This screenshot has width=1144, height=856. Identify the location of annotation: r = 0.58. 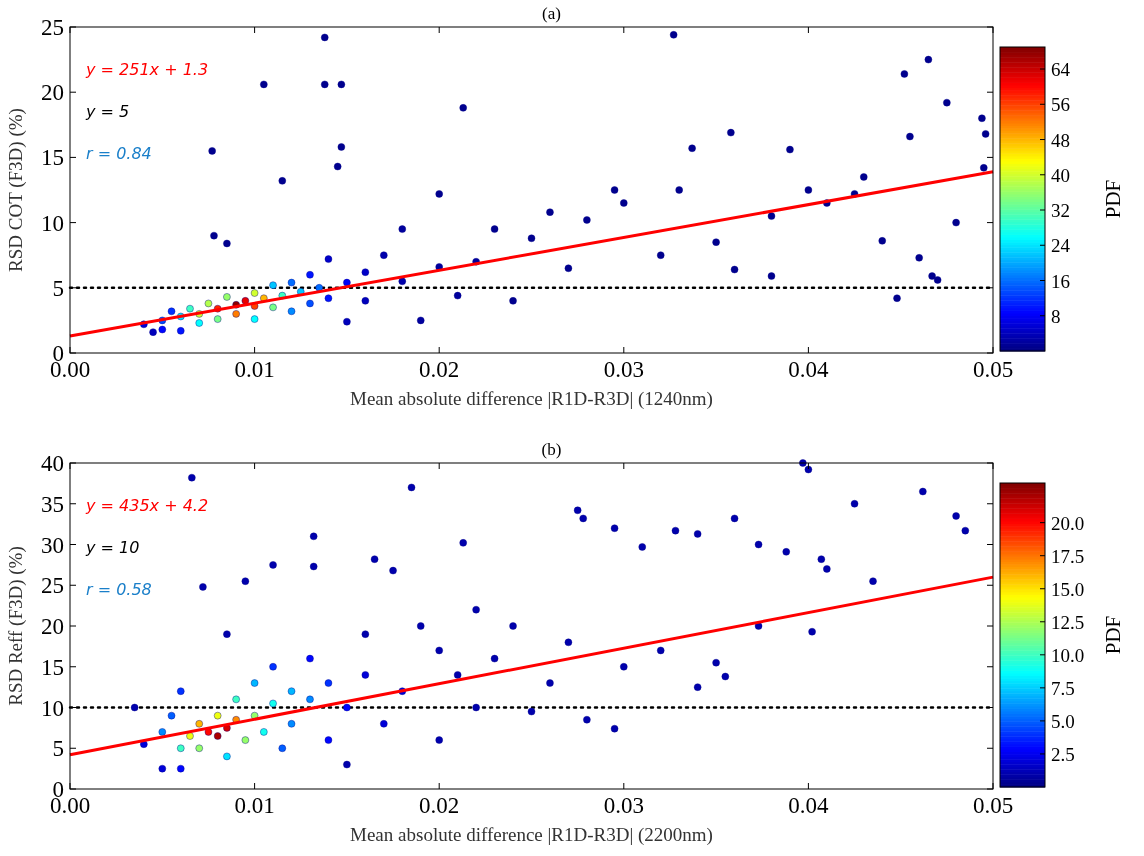
(119, 589).